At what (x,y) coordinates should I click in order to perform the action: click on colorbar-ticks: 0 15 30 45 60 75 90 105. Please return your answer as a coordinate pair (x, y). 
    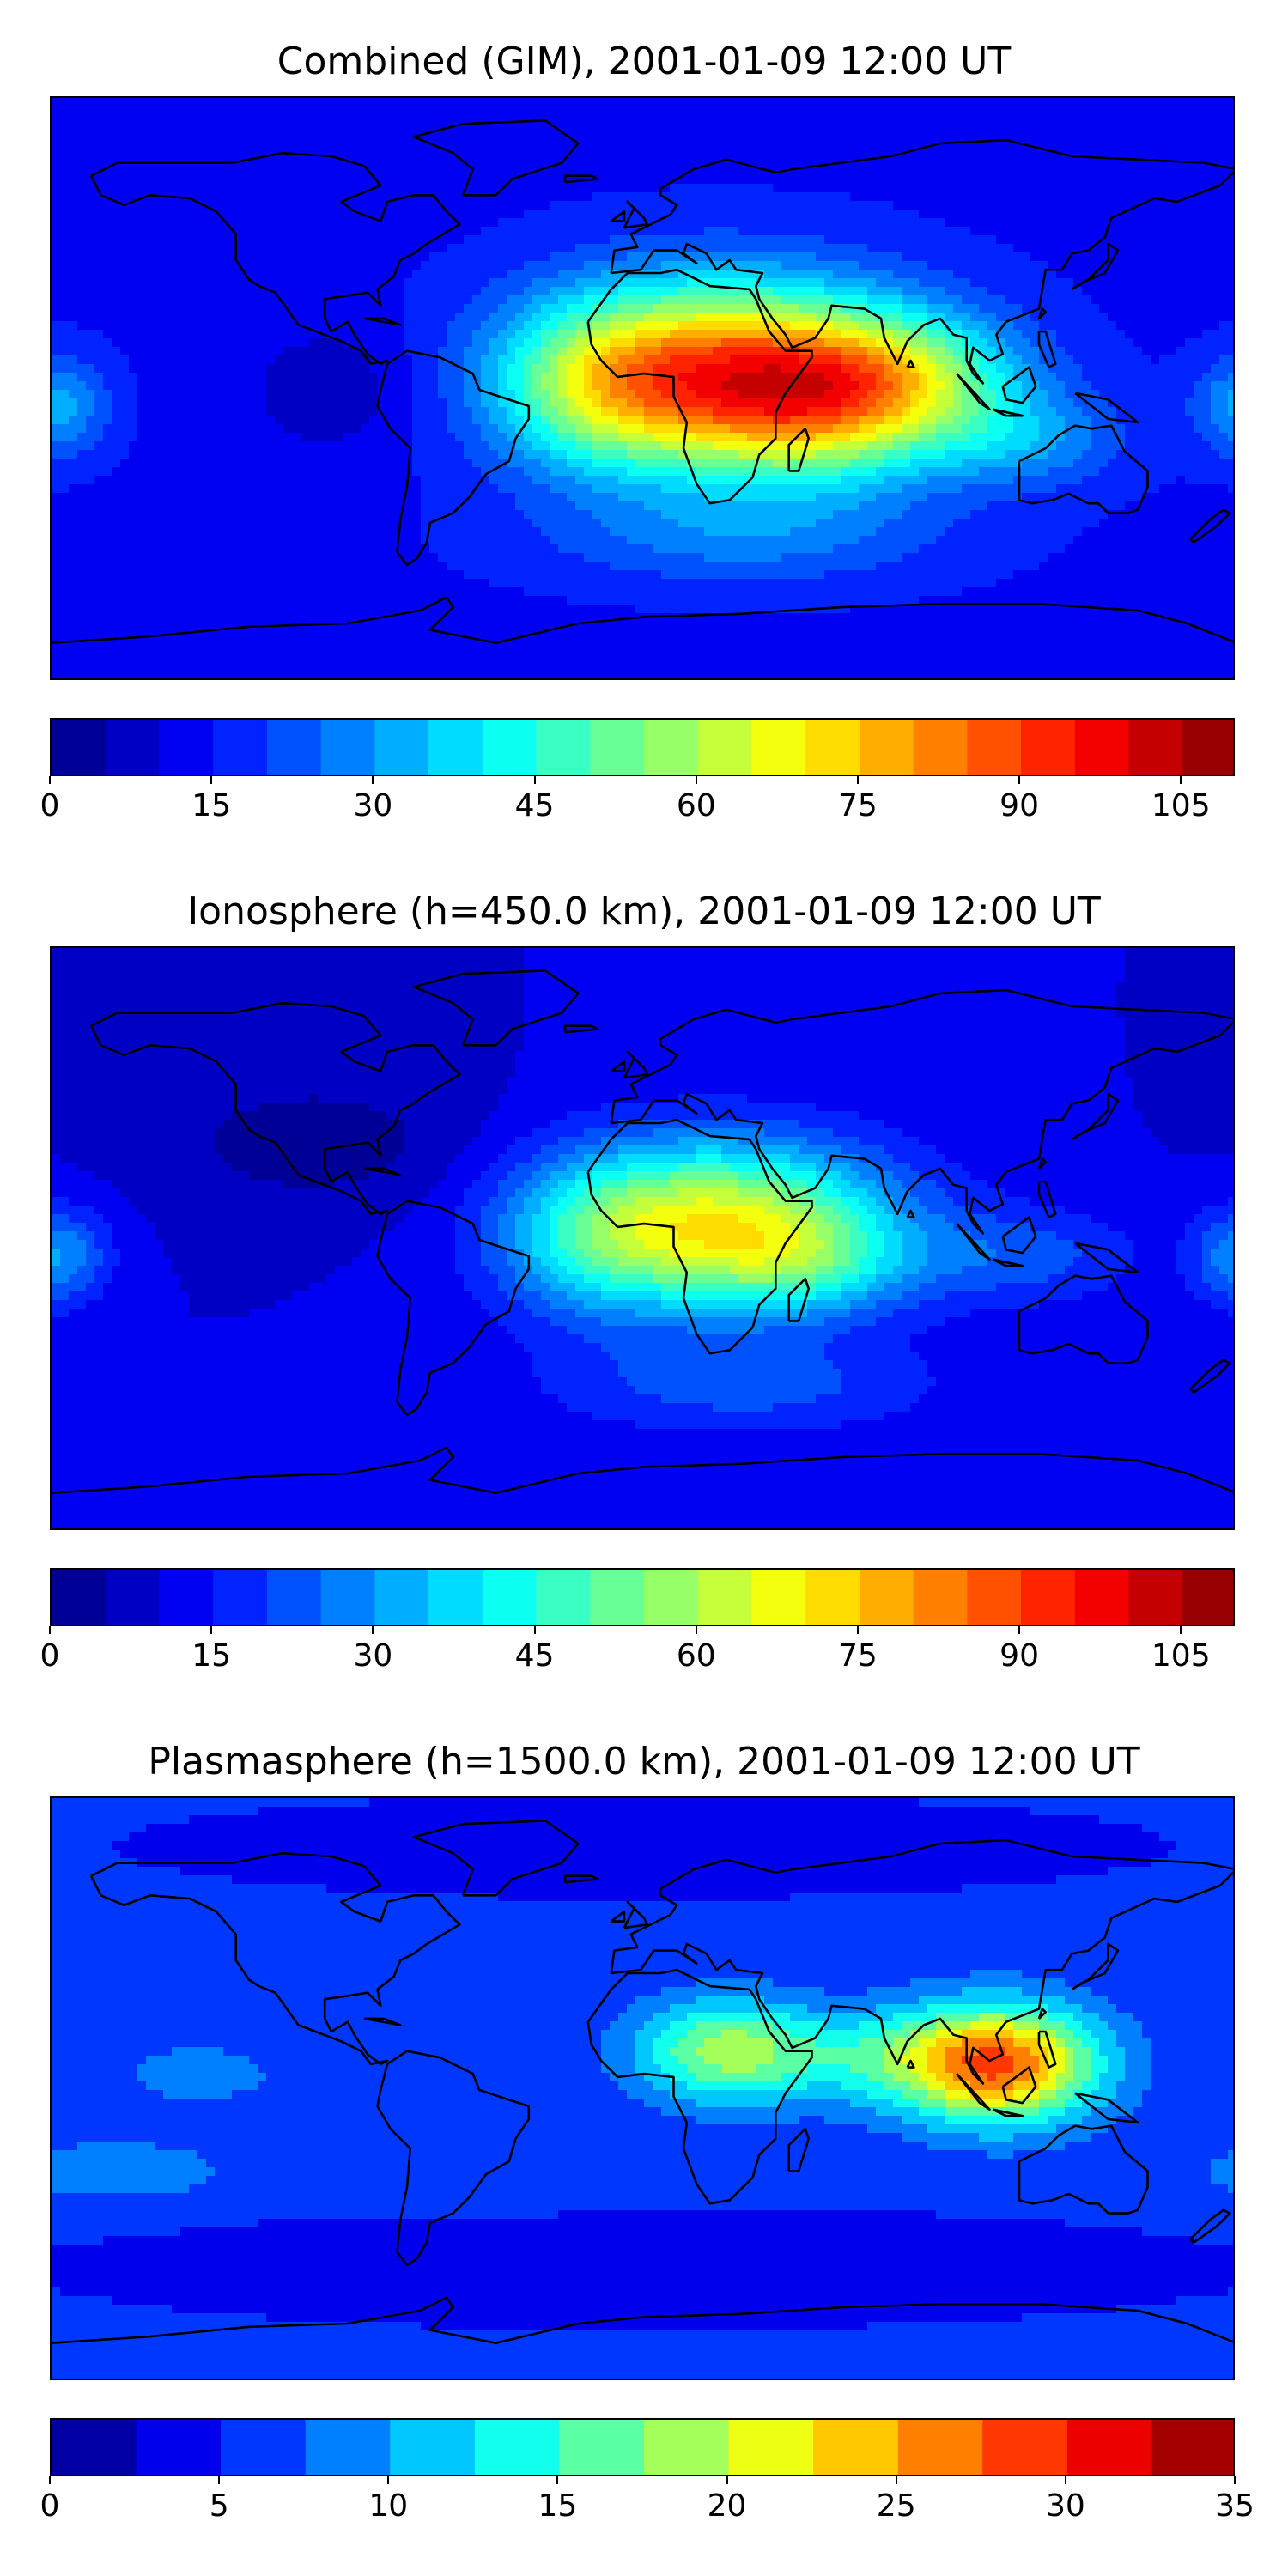
    Looking at the image, I should click on (638, 802).